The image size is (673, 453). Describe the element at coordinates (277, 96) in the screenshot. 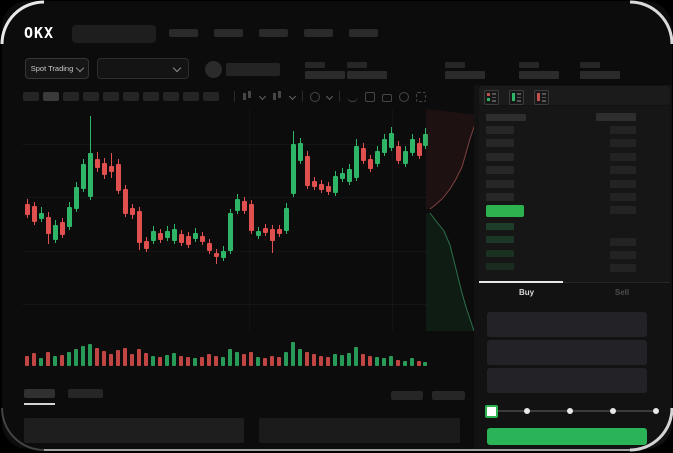

I see `chart-type-icon` at that location.